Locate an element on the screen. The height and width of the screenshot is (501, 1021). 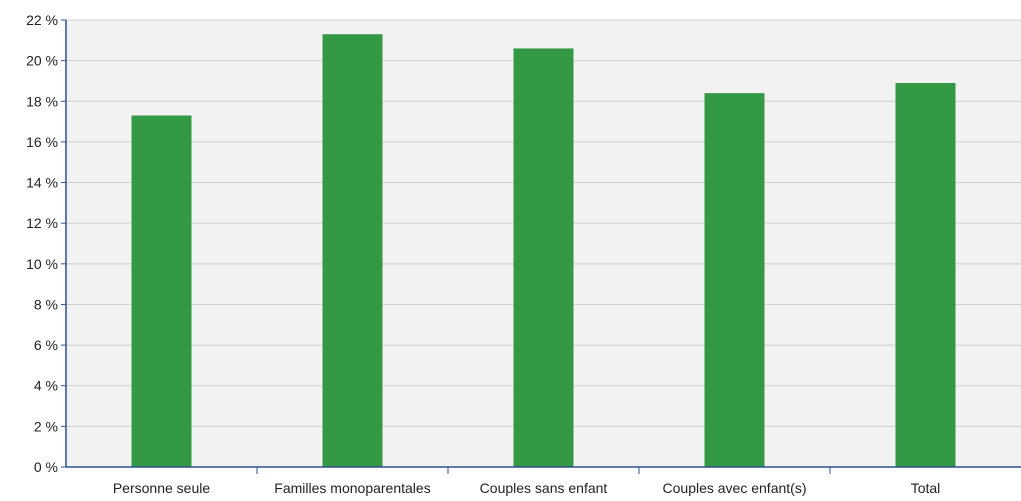
y-tick-label: 22 % is located at coordinates (42, 20).